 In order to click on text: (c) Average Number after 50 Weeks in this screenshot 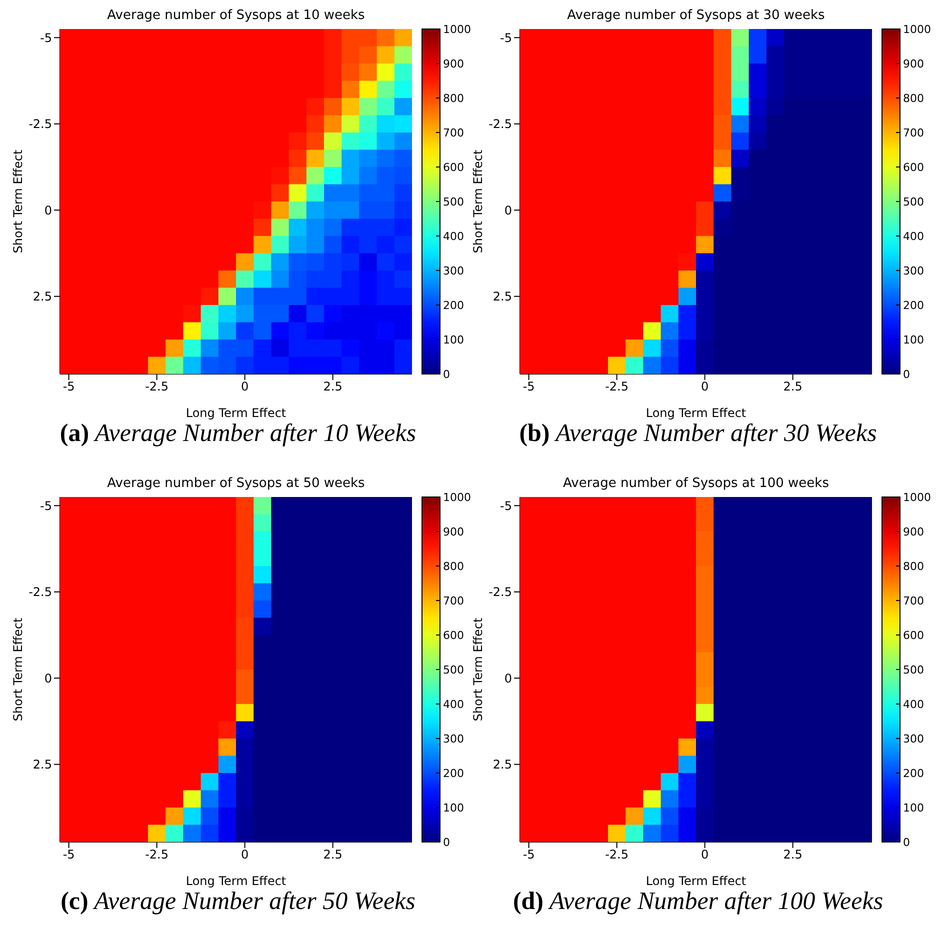, I will do `click(238, 901)`.